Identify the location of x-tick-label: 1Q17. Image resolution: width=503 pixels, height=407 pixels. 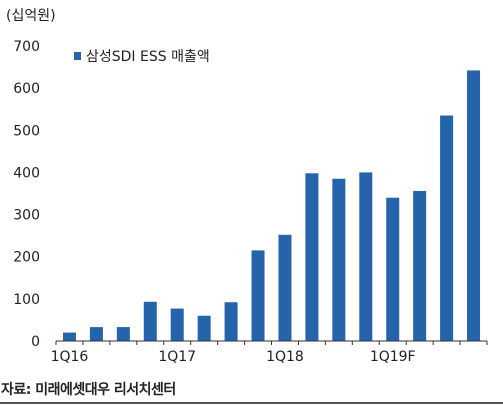
(177, 357).